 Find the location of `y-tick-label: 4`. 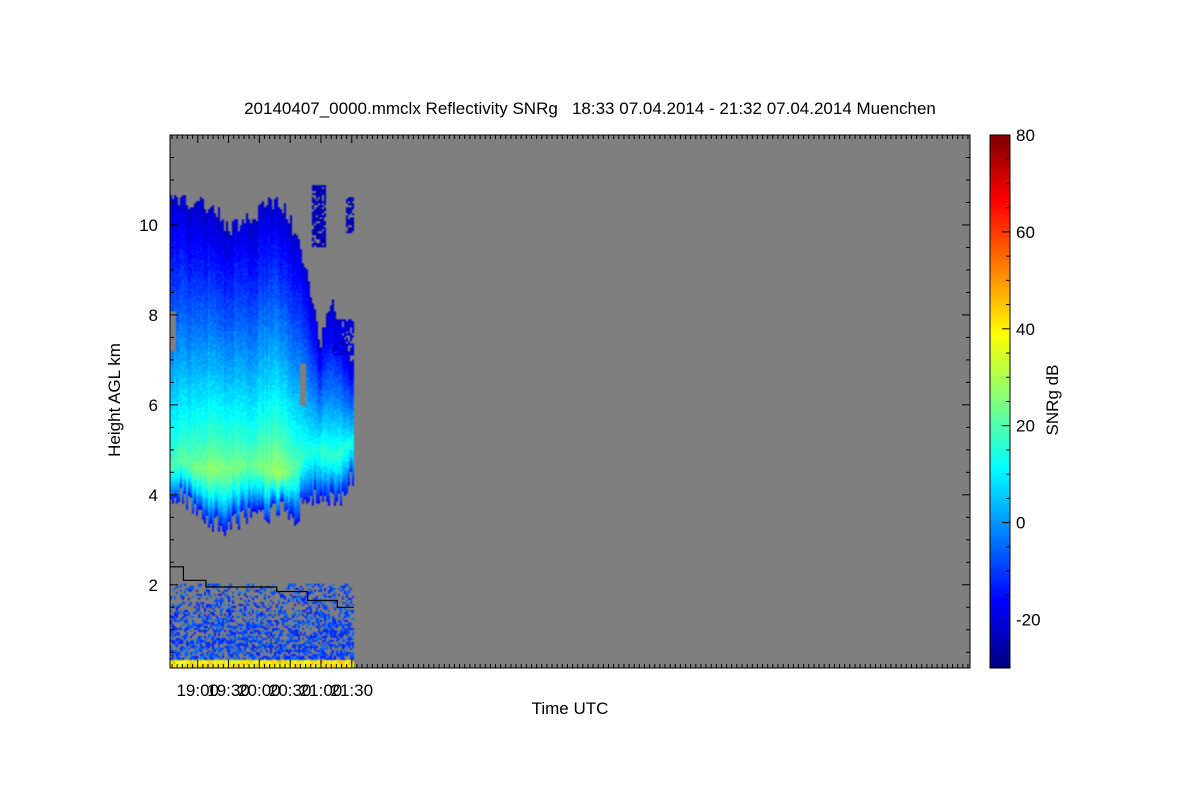

y-tick-label: 4 is located at coordinates (153, 495).